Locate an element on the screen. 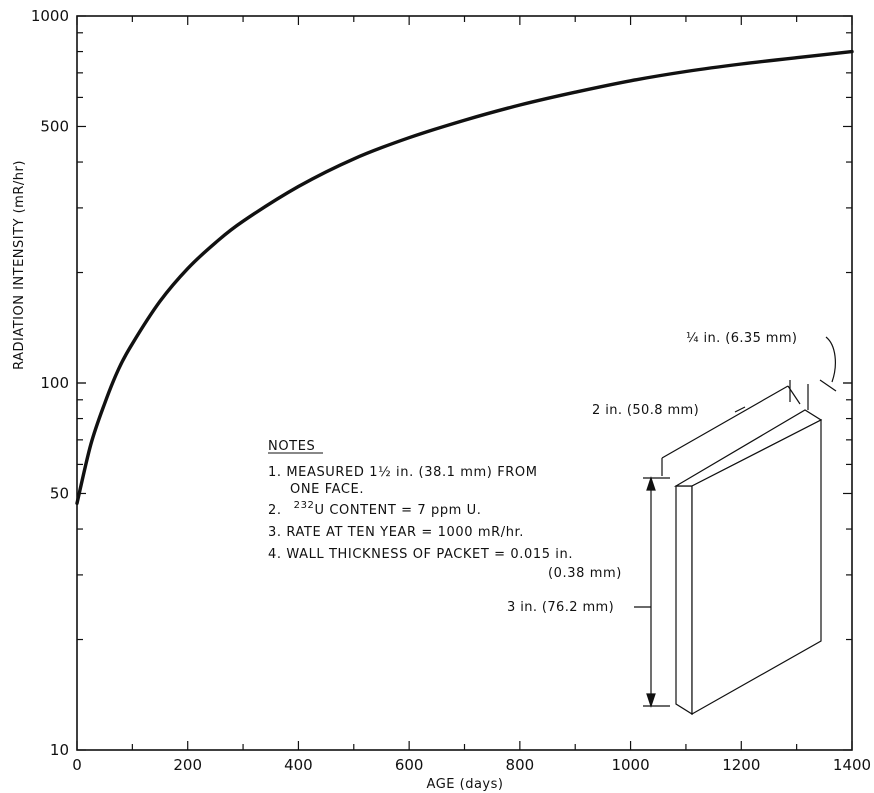 The width and height of the screenshot is (874, 793). width-leader is located at coordinates (740, 409).